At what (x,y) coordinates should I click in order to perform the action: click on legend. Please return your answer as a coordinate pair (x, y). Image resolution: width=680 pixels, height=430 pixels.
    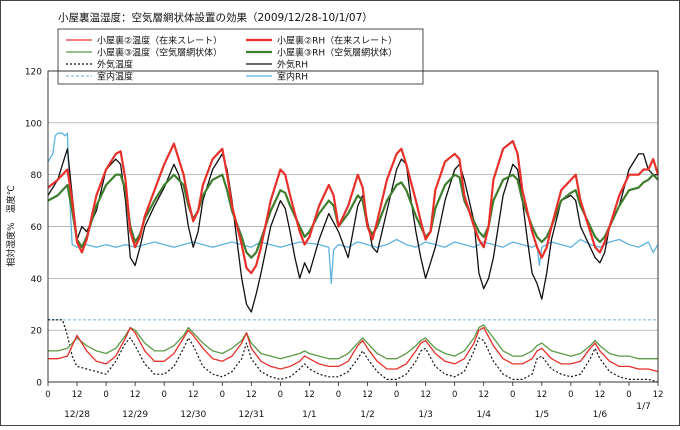
    Looking at the image, I should click on (240, 56).